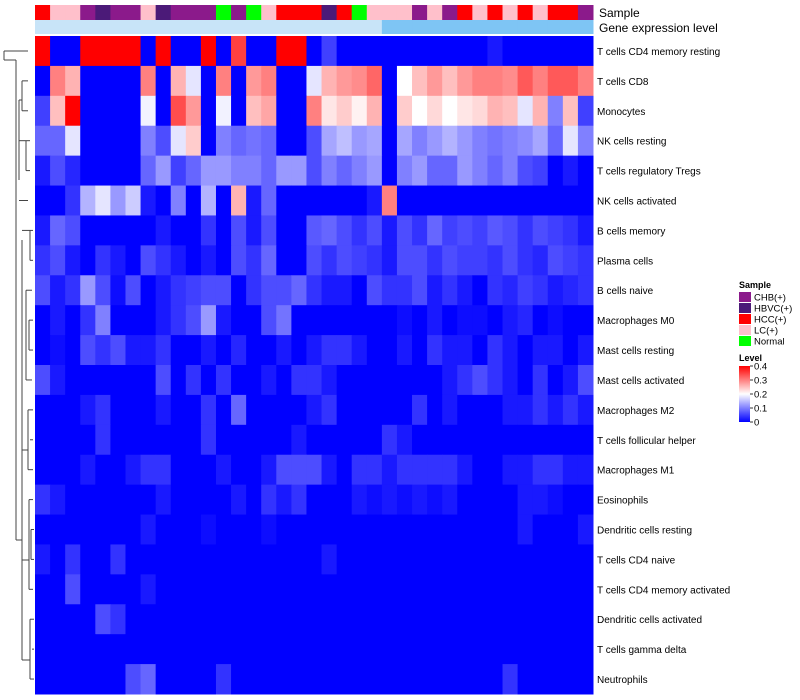 Image resolution: width=800 pixels, height=700 pixels. What do you see at coordinates (621, 112) in the screenshot?
I see `row-label: Monocytes` at bounding box center [621, 112].